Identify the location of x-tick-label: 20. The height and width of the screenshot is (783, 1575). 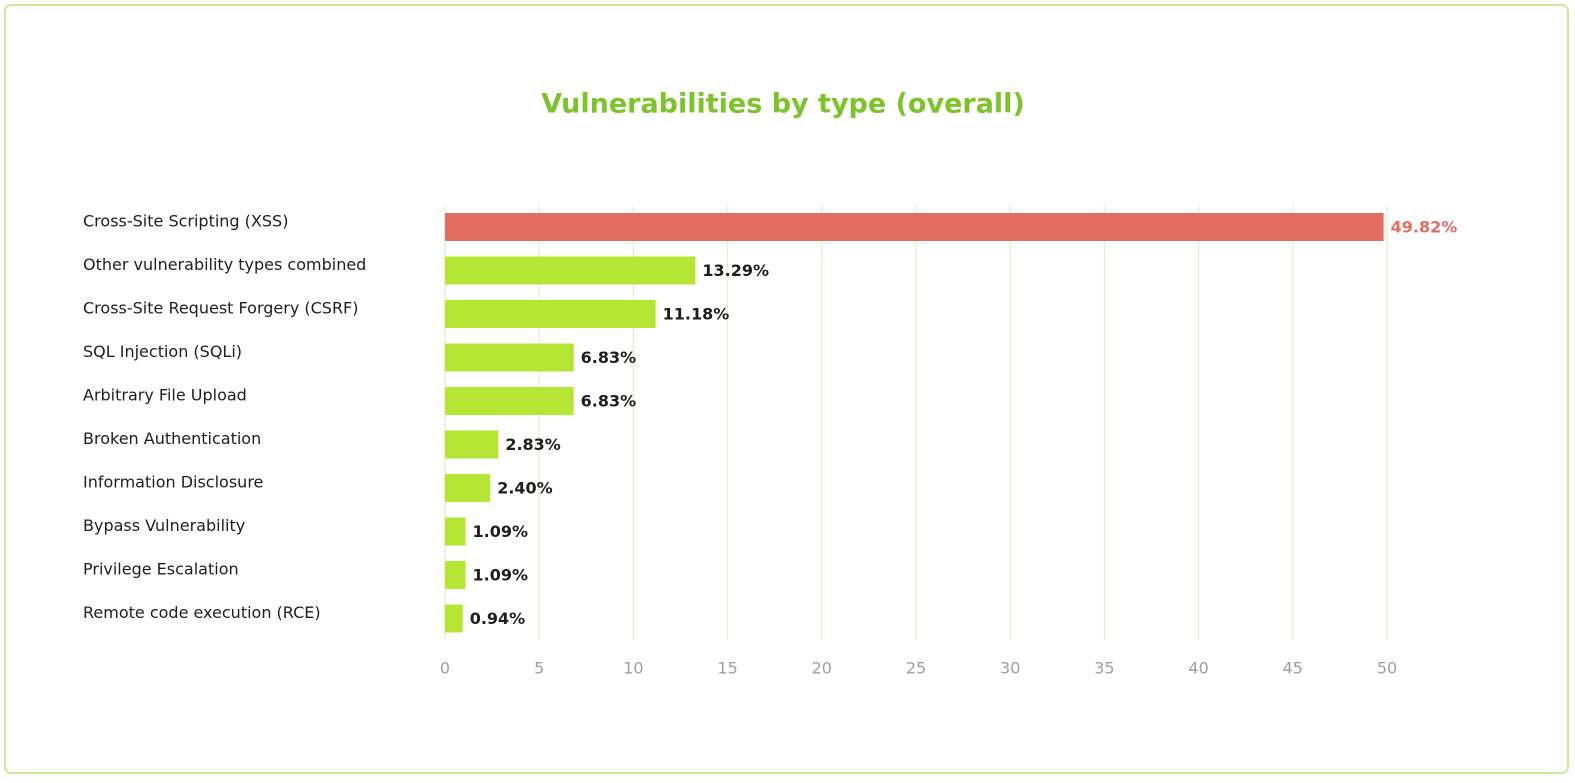
(822, 668).